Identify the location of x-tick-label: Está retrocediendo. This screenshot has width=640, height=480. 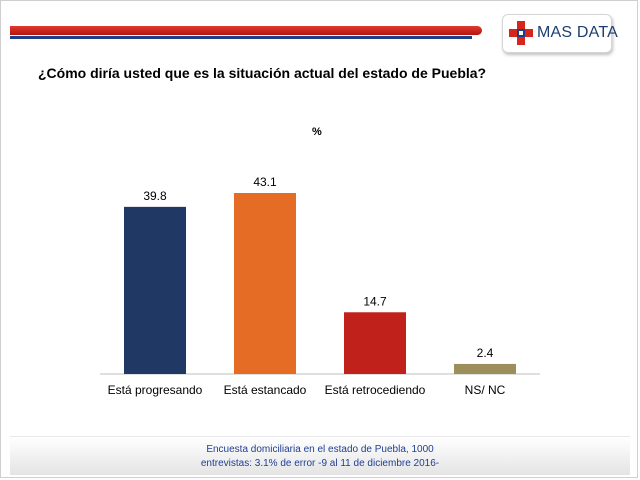
(375, 390).